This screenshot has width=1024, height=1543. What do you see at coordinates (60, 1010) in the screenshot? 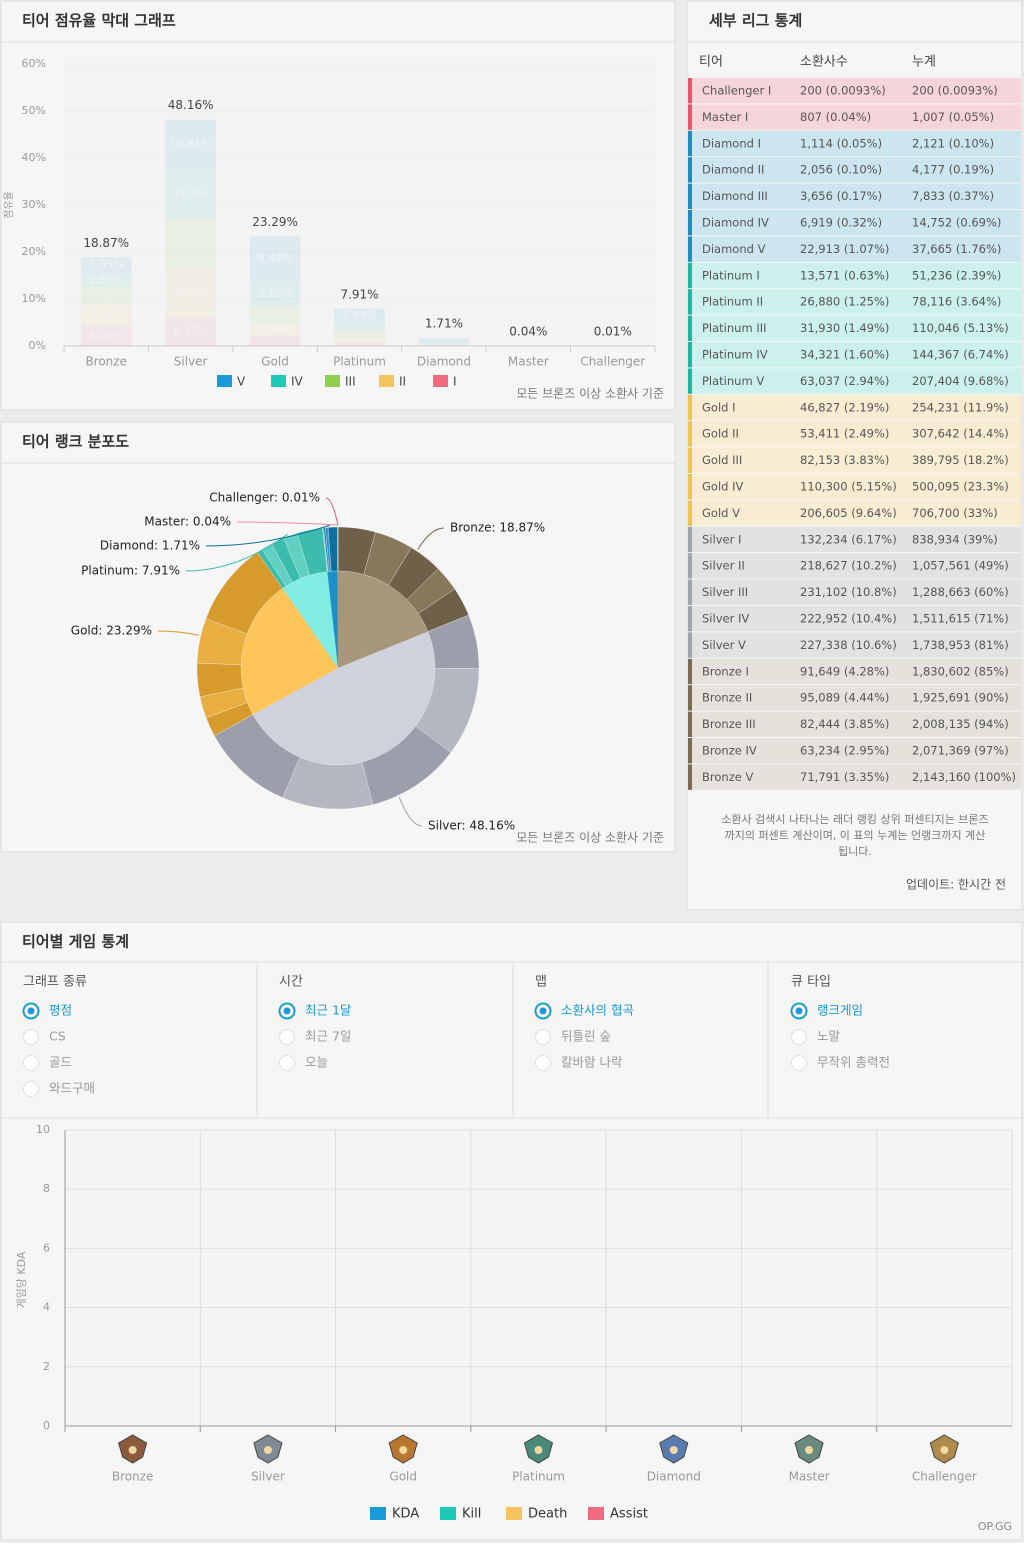
I see `radio-label: 평점` at bounding box center [60, 1010].